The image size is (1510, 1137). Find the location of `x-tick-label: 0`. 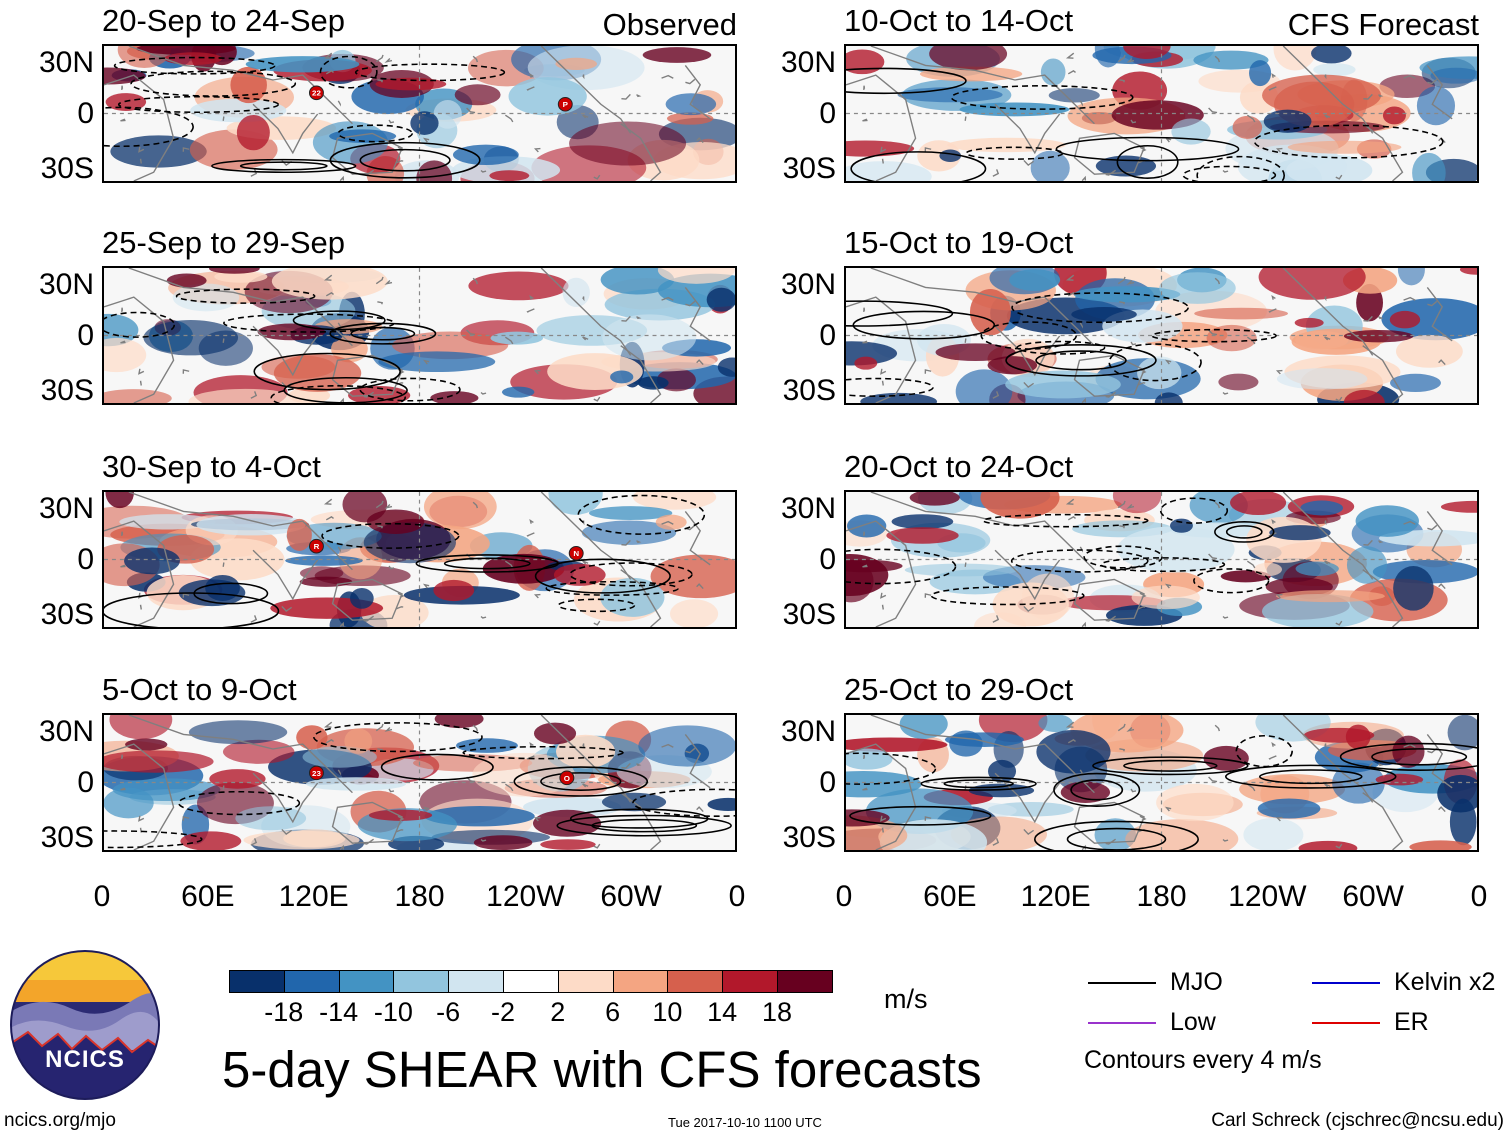

x-tick-label: 0 is located at coordinates (1479, 896).